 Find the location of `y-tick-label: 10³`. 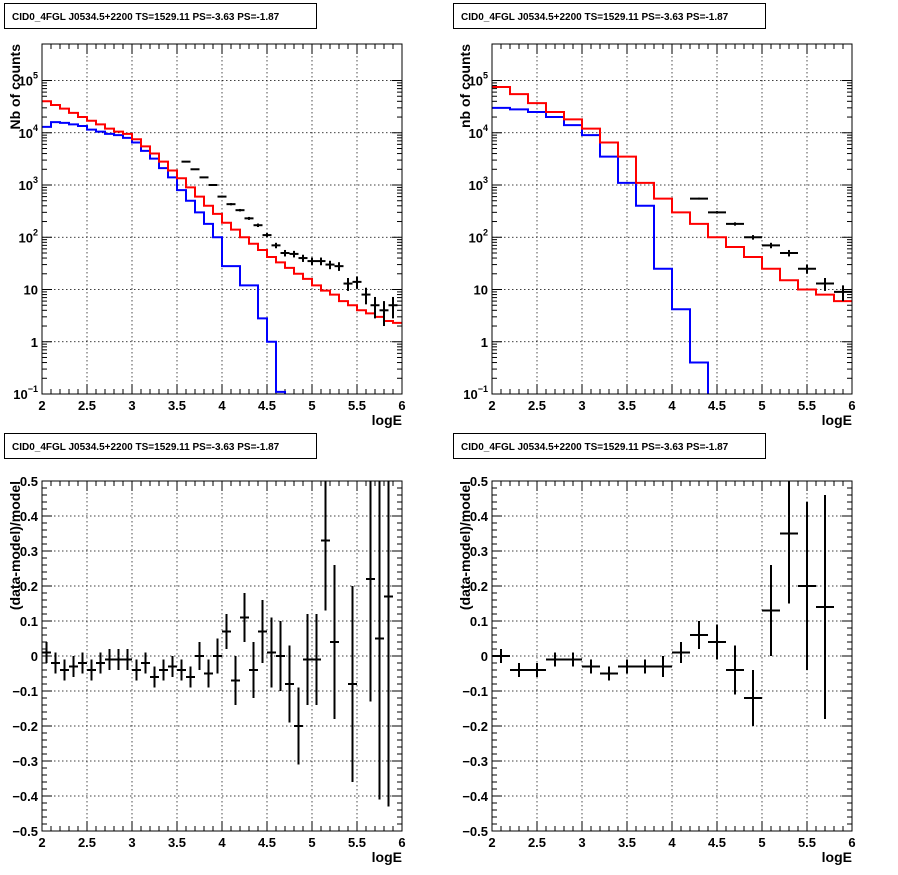

y-tick-label: 10³ is located at coordinates (478, 184).